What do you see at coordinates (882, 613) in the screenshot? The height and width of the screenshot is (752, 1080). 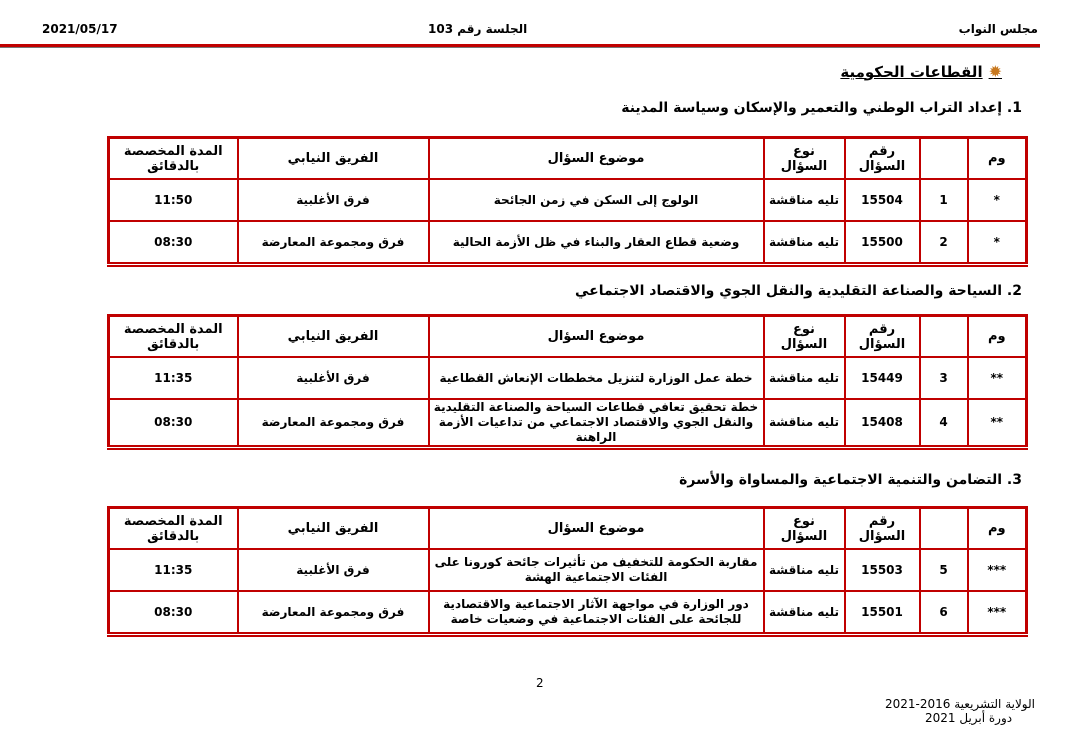 I see `cell-number: 15501` at bounding box center [882, 613].